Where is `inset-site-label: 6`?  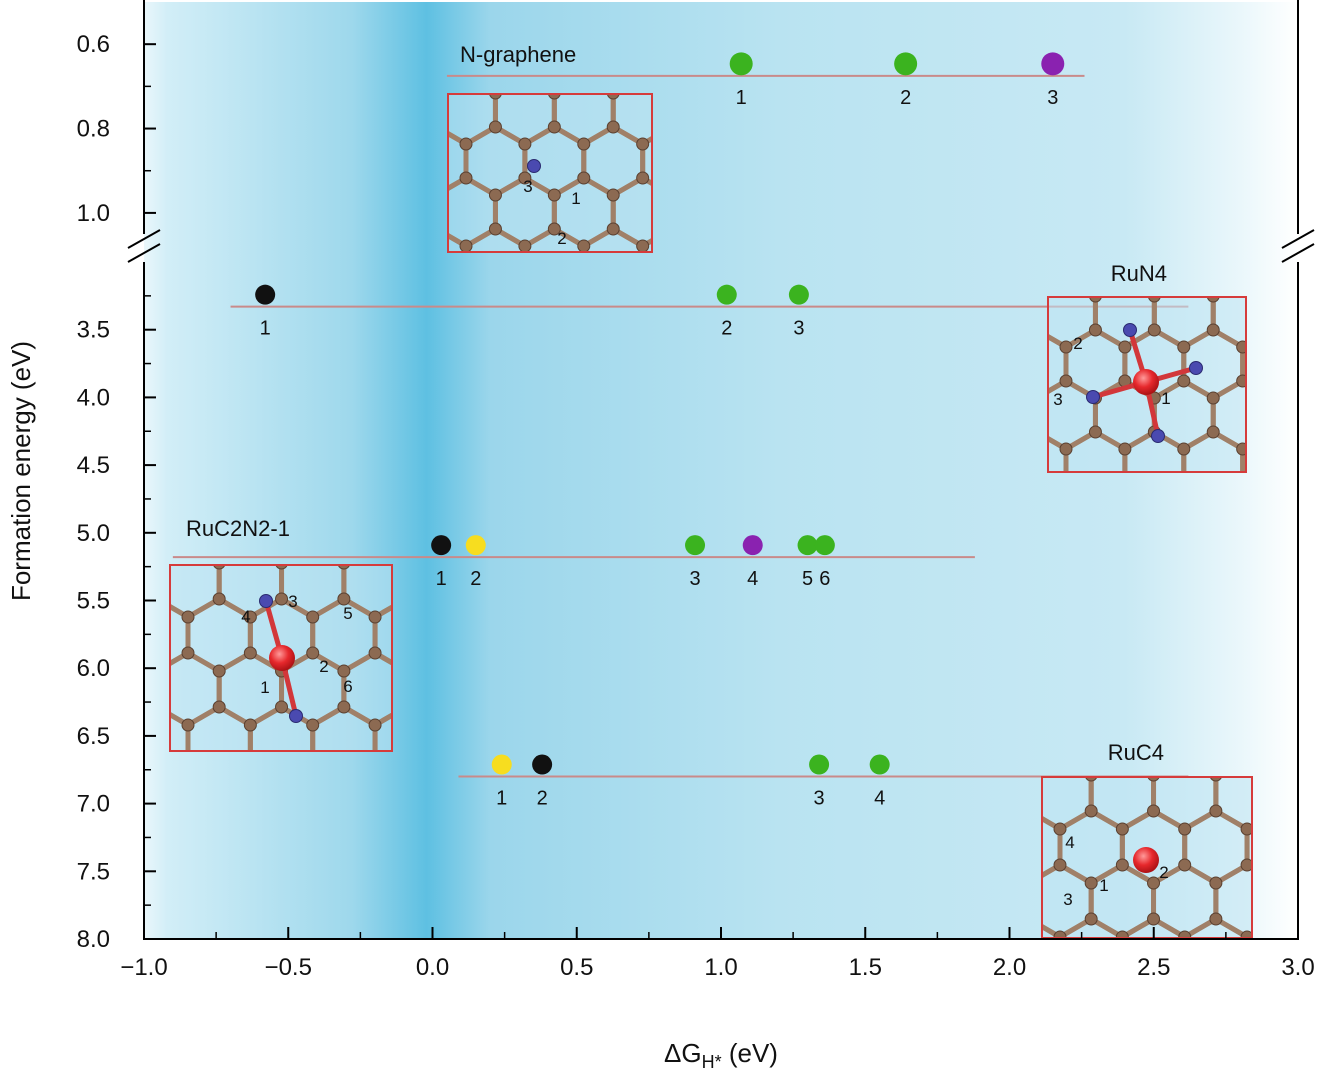
inset-site-label: 6 is located at coordinates (347, 686).